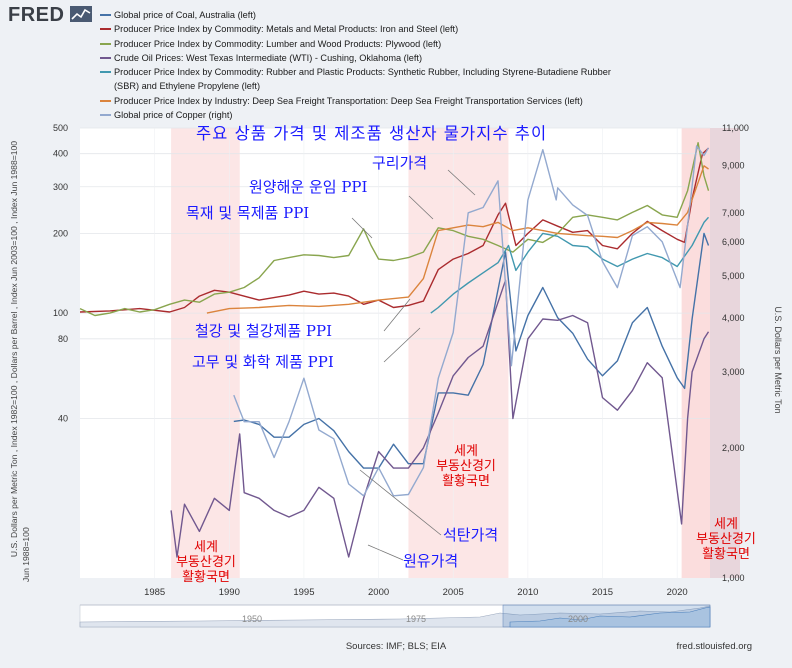 This screenshot has height=668, width=792. What do you see at coordinates (725, 353) in the screenshot?
I see `shade-extension` at bounding box center [725, 353].